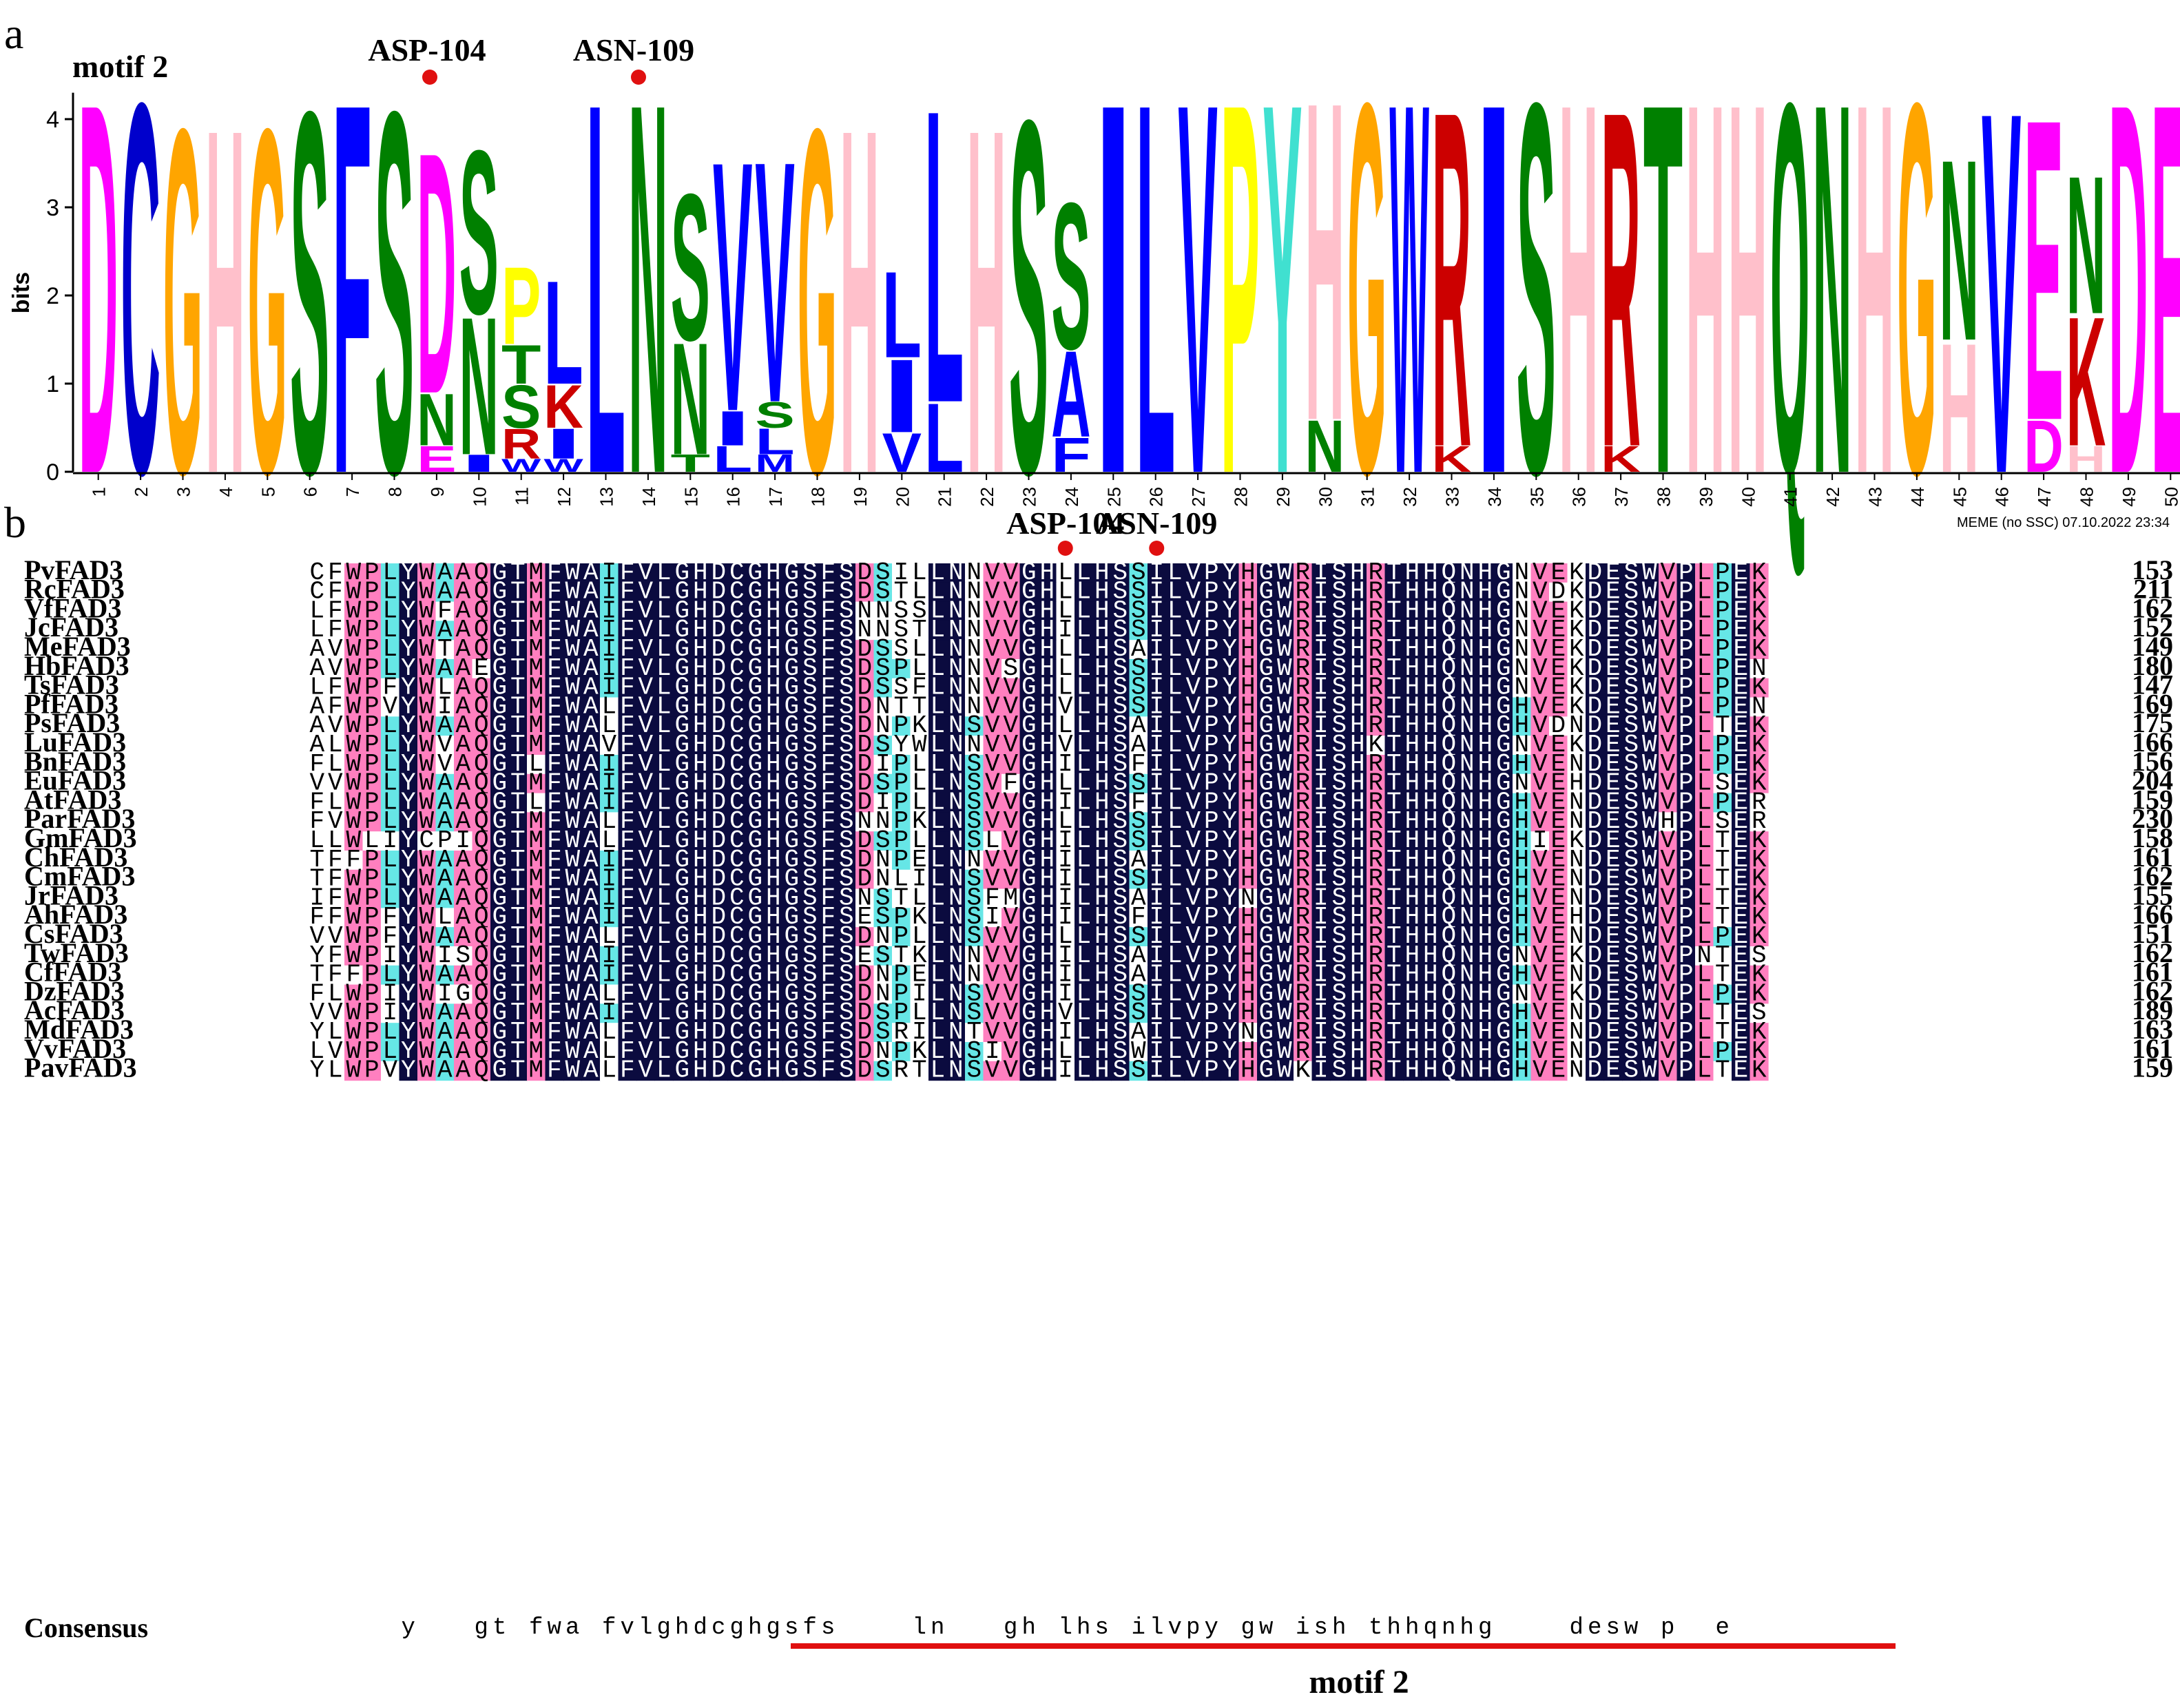  What do you see at coordinates (564, 497) in the screenshot?
I see `logo-x-tick-label: 12` at bounding box center [564, 497].